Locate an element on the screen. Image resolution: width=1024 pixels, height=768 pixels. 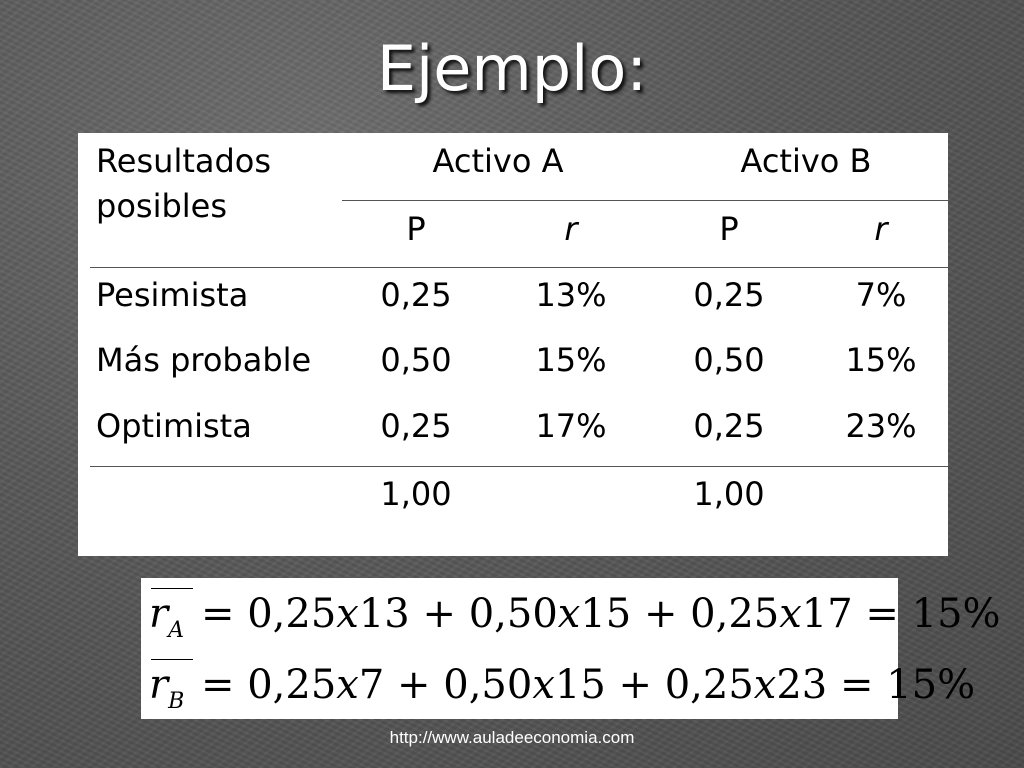
header-r-b: r is located at coordinates (881, 229).